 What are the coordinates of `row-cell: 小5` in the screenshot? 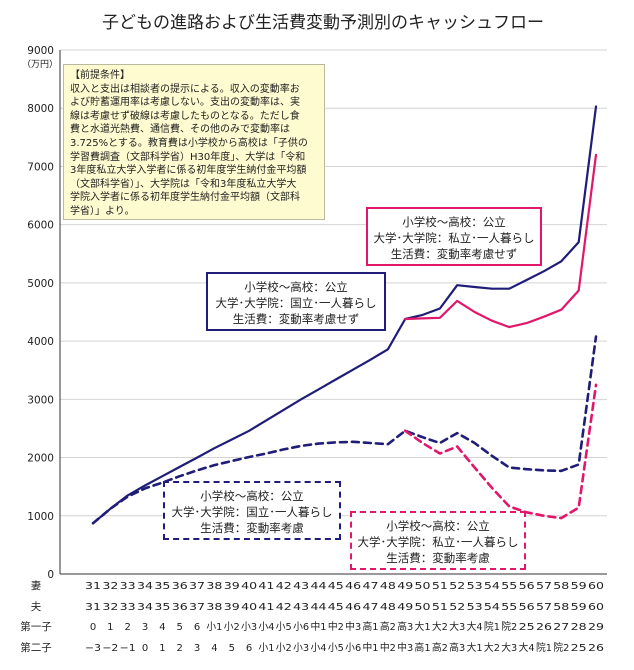 It's located at (336, 648).